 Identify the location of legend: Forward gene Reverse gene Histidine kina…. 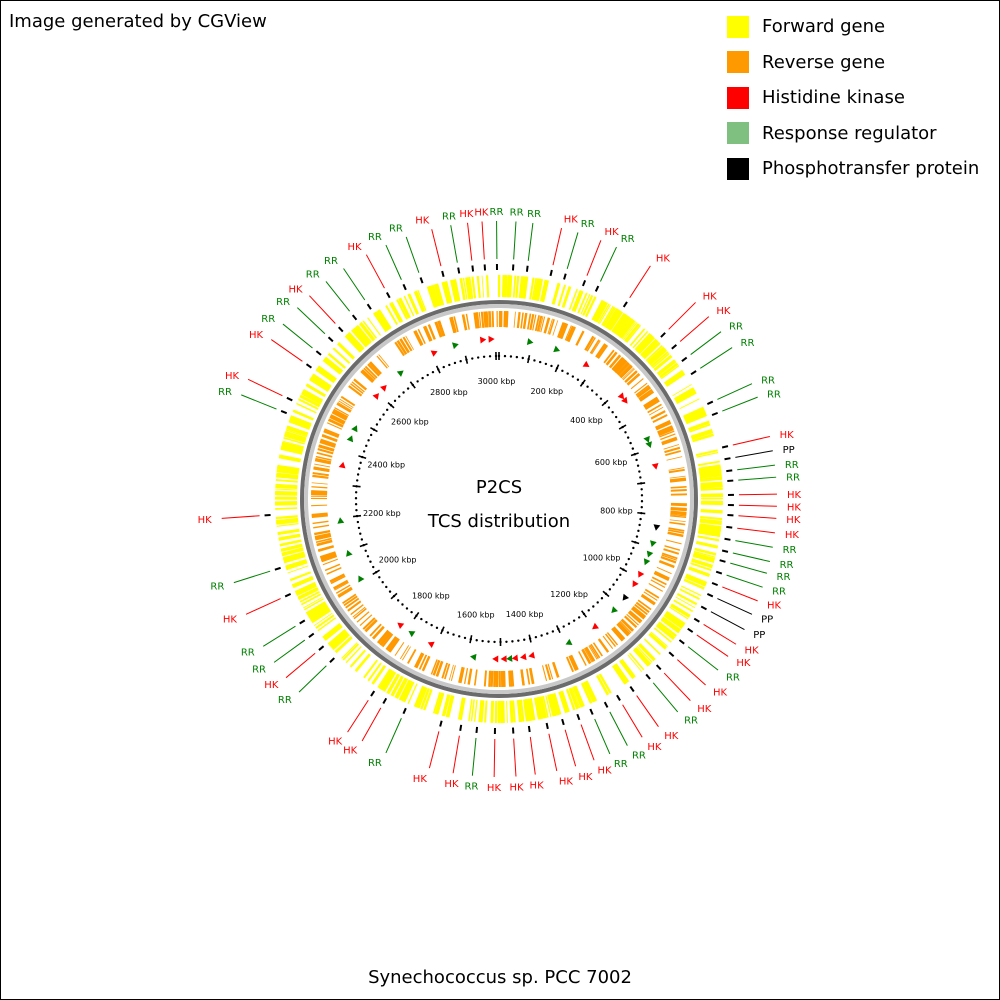
(853, 98).